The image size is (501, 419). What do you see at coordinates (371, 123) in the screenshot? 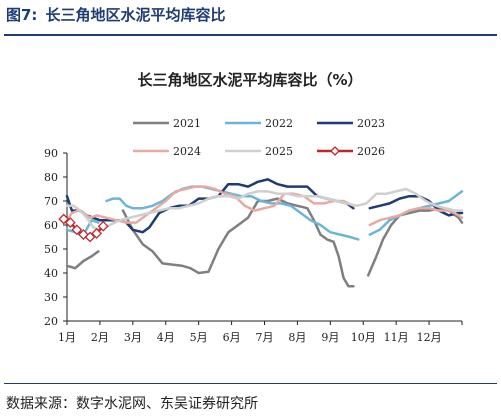
I see `legend-label-2023: 2023` at bounding box center [371, 123].